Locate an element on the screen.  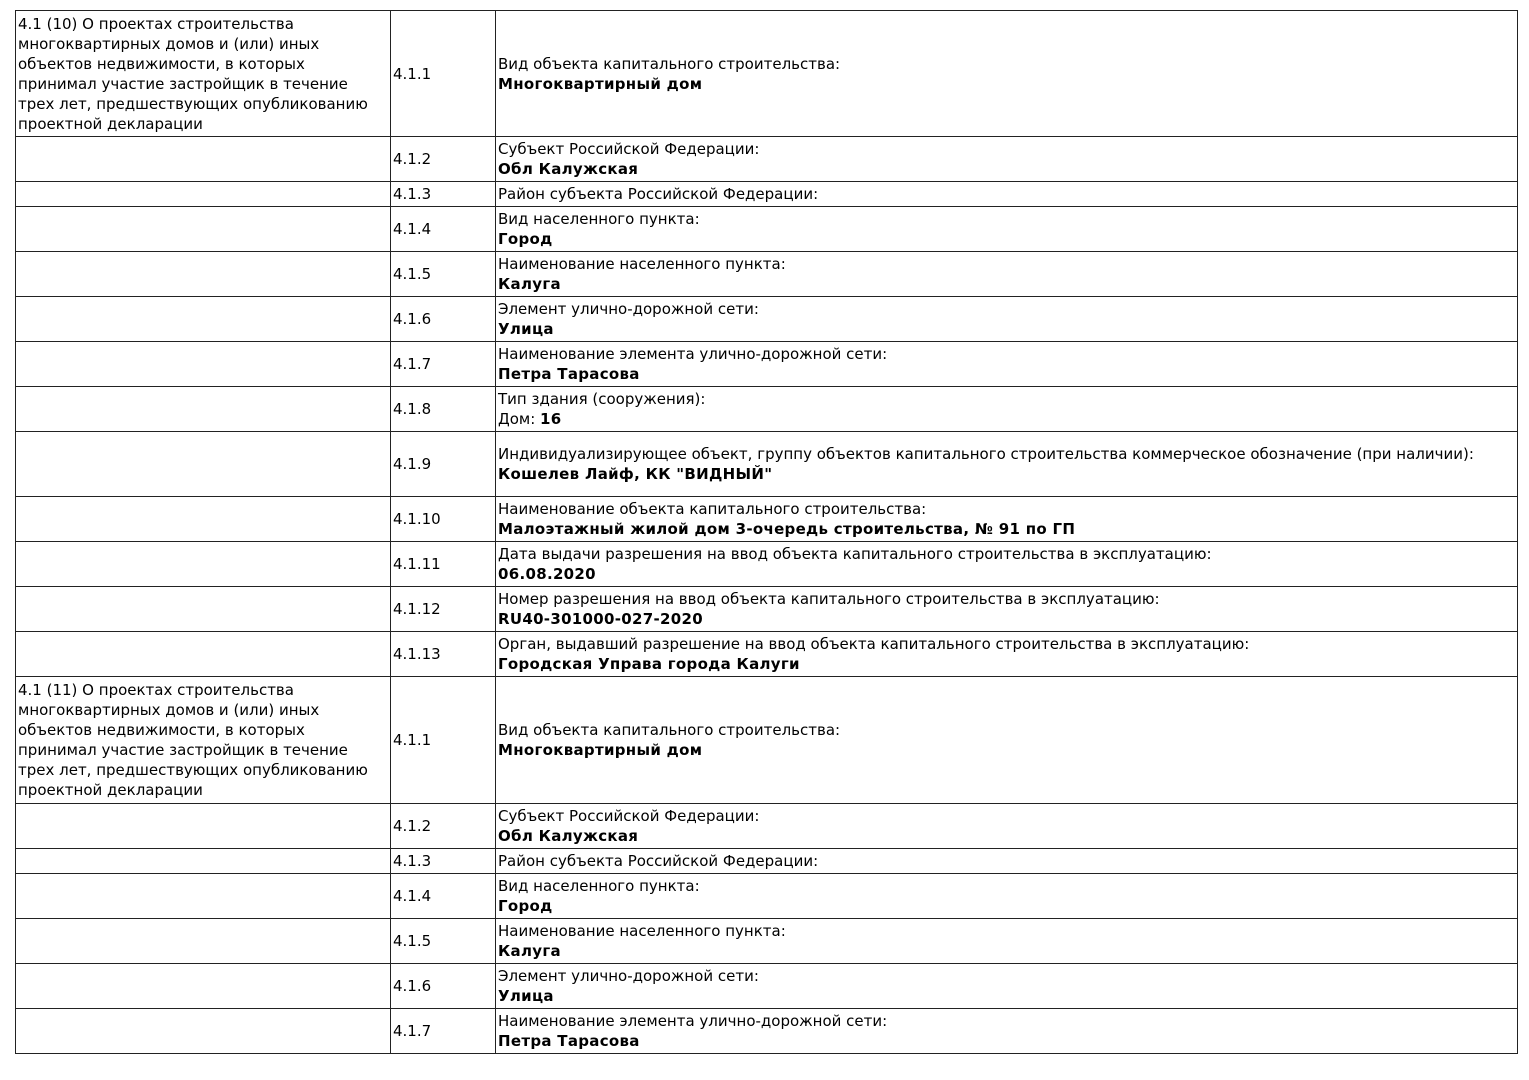
item-label: Наименование населенного пункта: is located at coordinates (642, 264).